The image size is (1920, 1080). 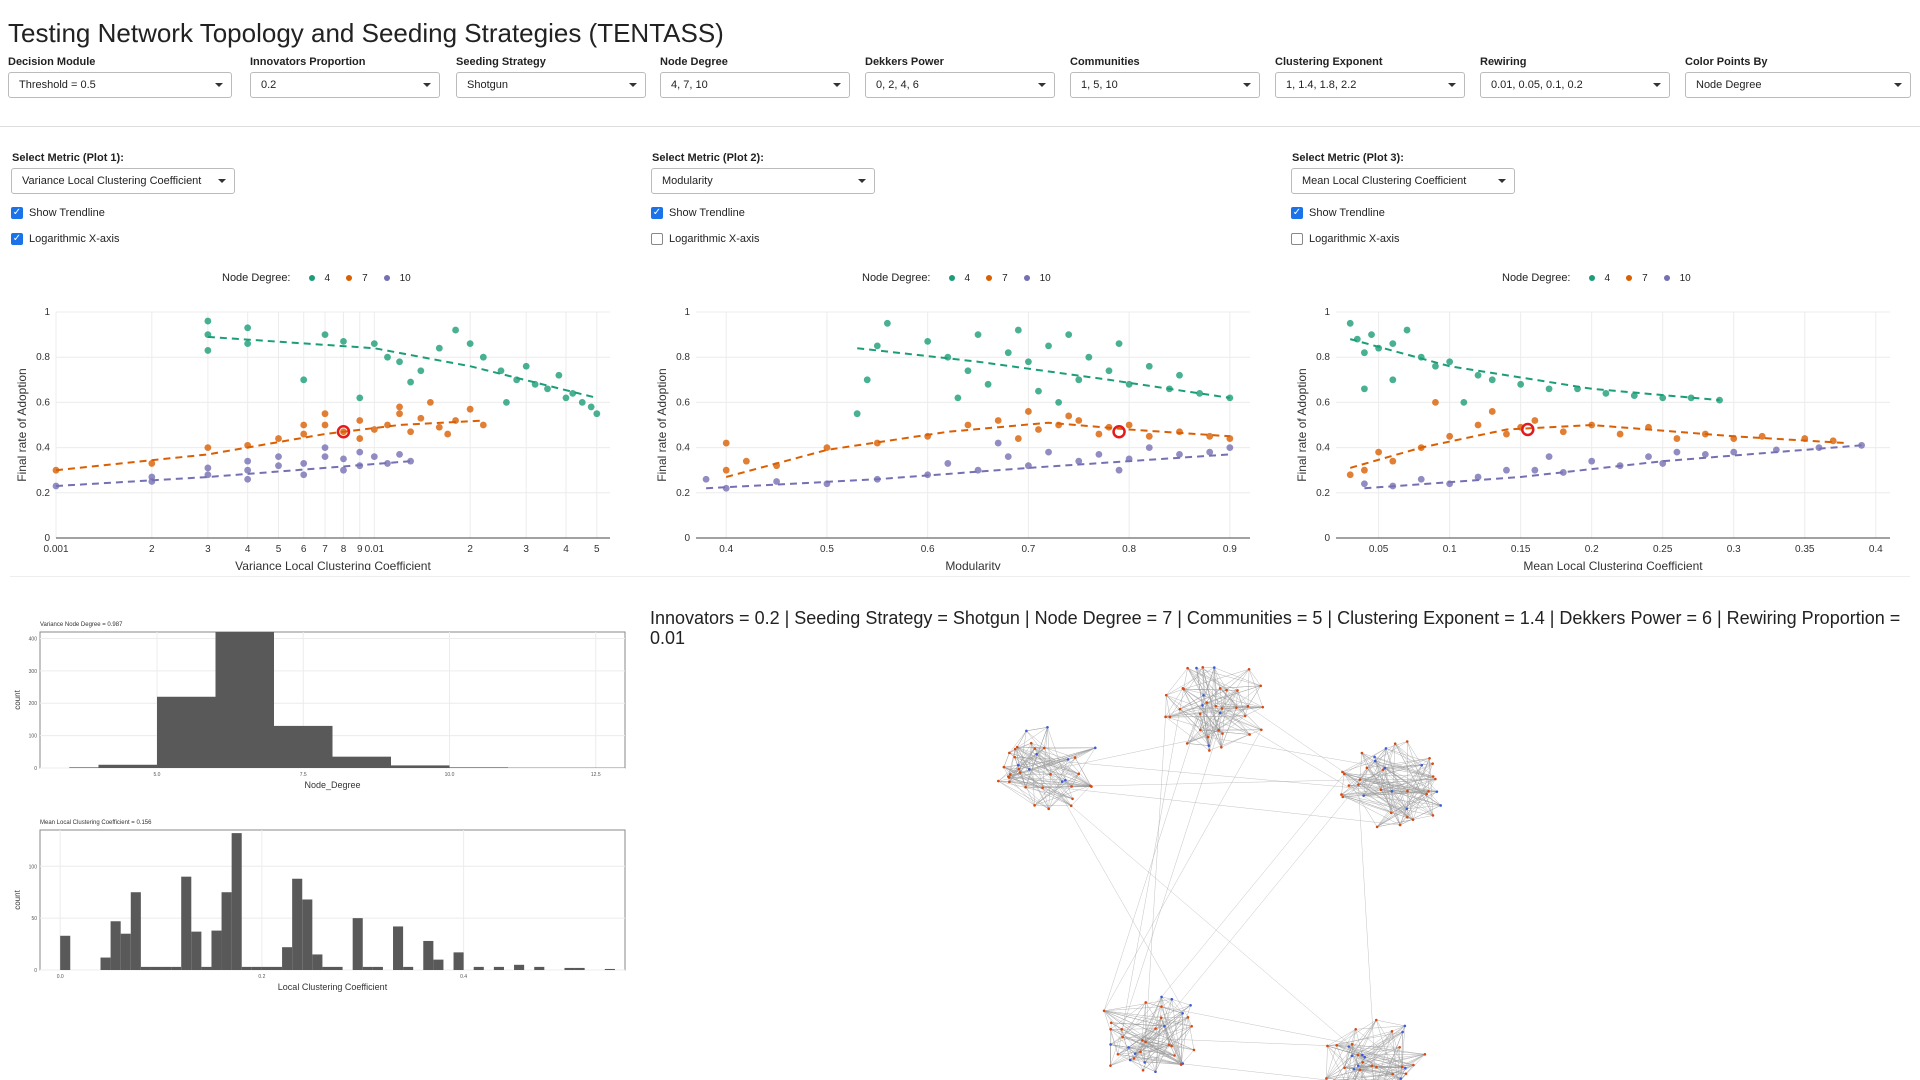 I want to click on seeding-strategy-select: Shotgun, so click(x=551, y=85).